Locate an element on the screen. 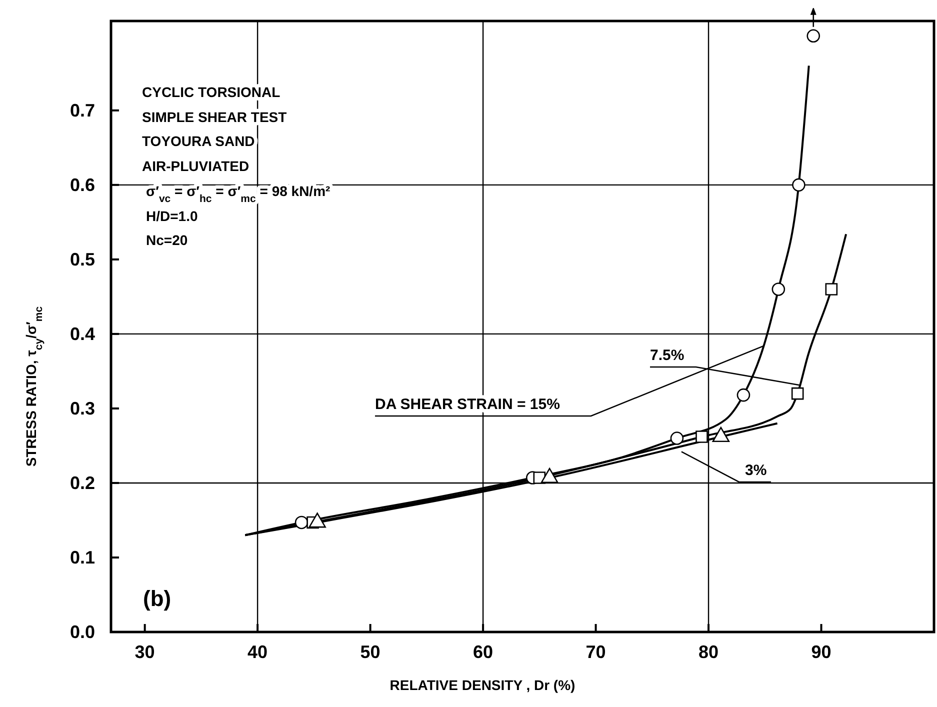  y-tick-label: 0.2 is located at coordinates (82, 482).